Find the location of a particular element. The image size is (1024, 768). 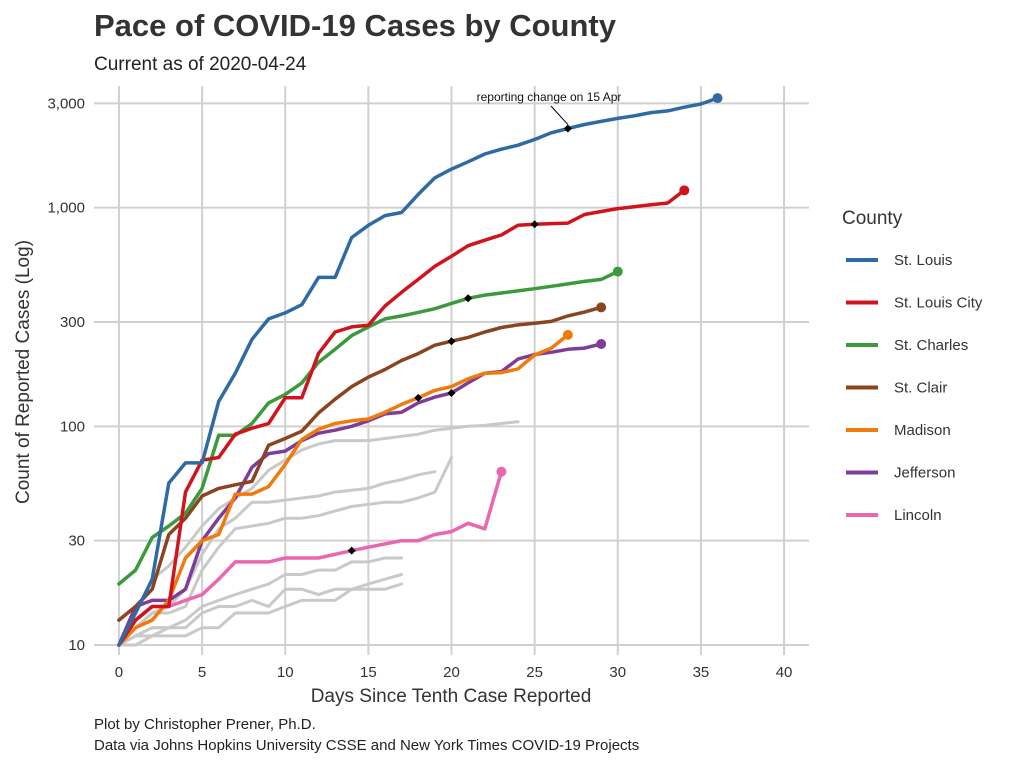

annotation-text: reporting change on 15 Apr is located at coordinates (549, 97).